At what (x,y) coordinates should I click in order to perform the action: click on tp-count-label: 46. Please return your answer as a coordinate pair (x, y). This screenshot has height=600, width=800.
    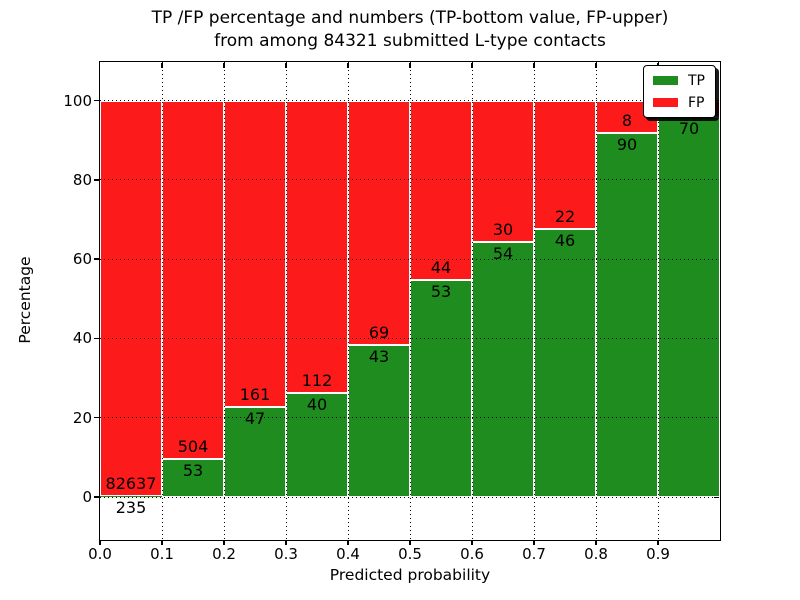
    Looking at the image, I should click on (565, 240).